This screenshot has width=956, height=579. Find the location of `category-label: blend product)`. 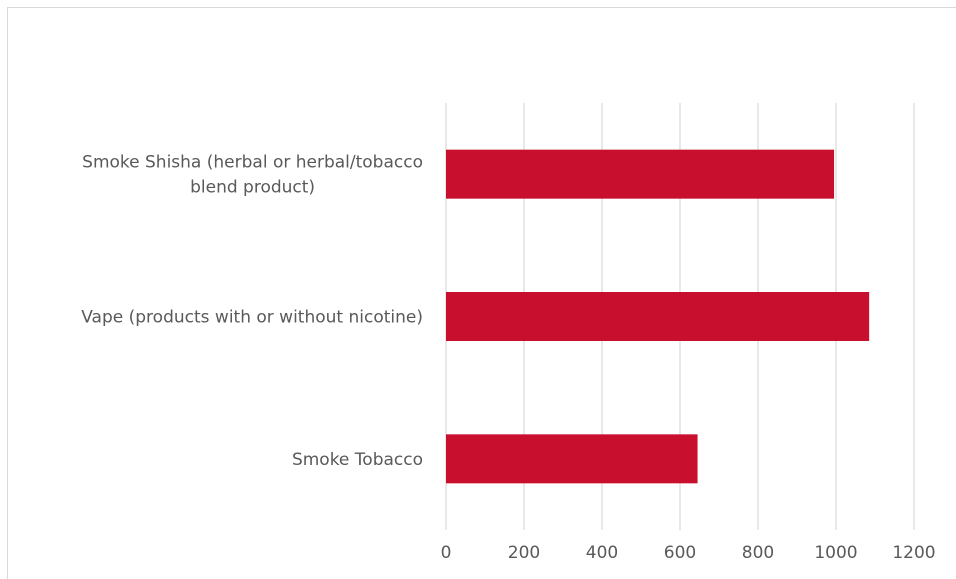

category-label: blend product) is located at coordinates (252, 188).